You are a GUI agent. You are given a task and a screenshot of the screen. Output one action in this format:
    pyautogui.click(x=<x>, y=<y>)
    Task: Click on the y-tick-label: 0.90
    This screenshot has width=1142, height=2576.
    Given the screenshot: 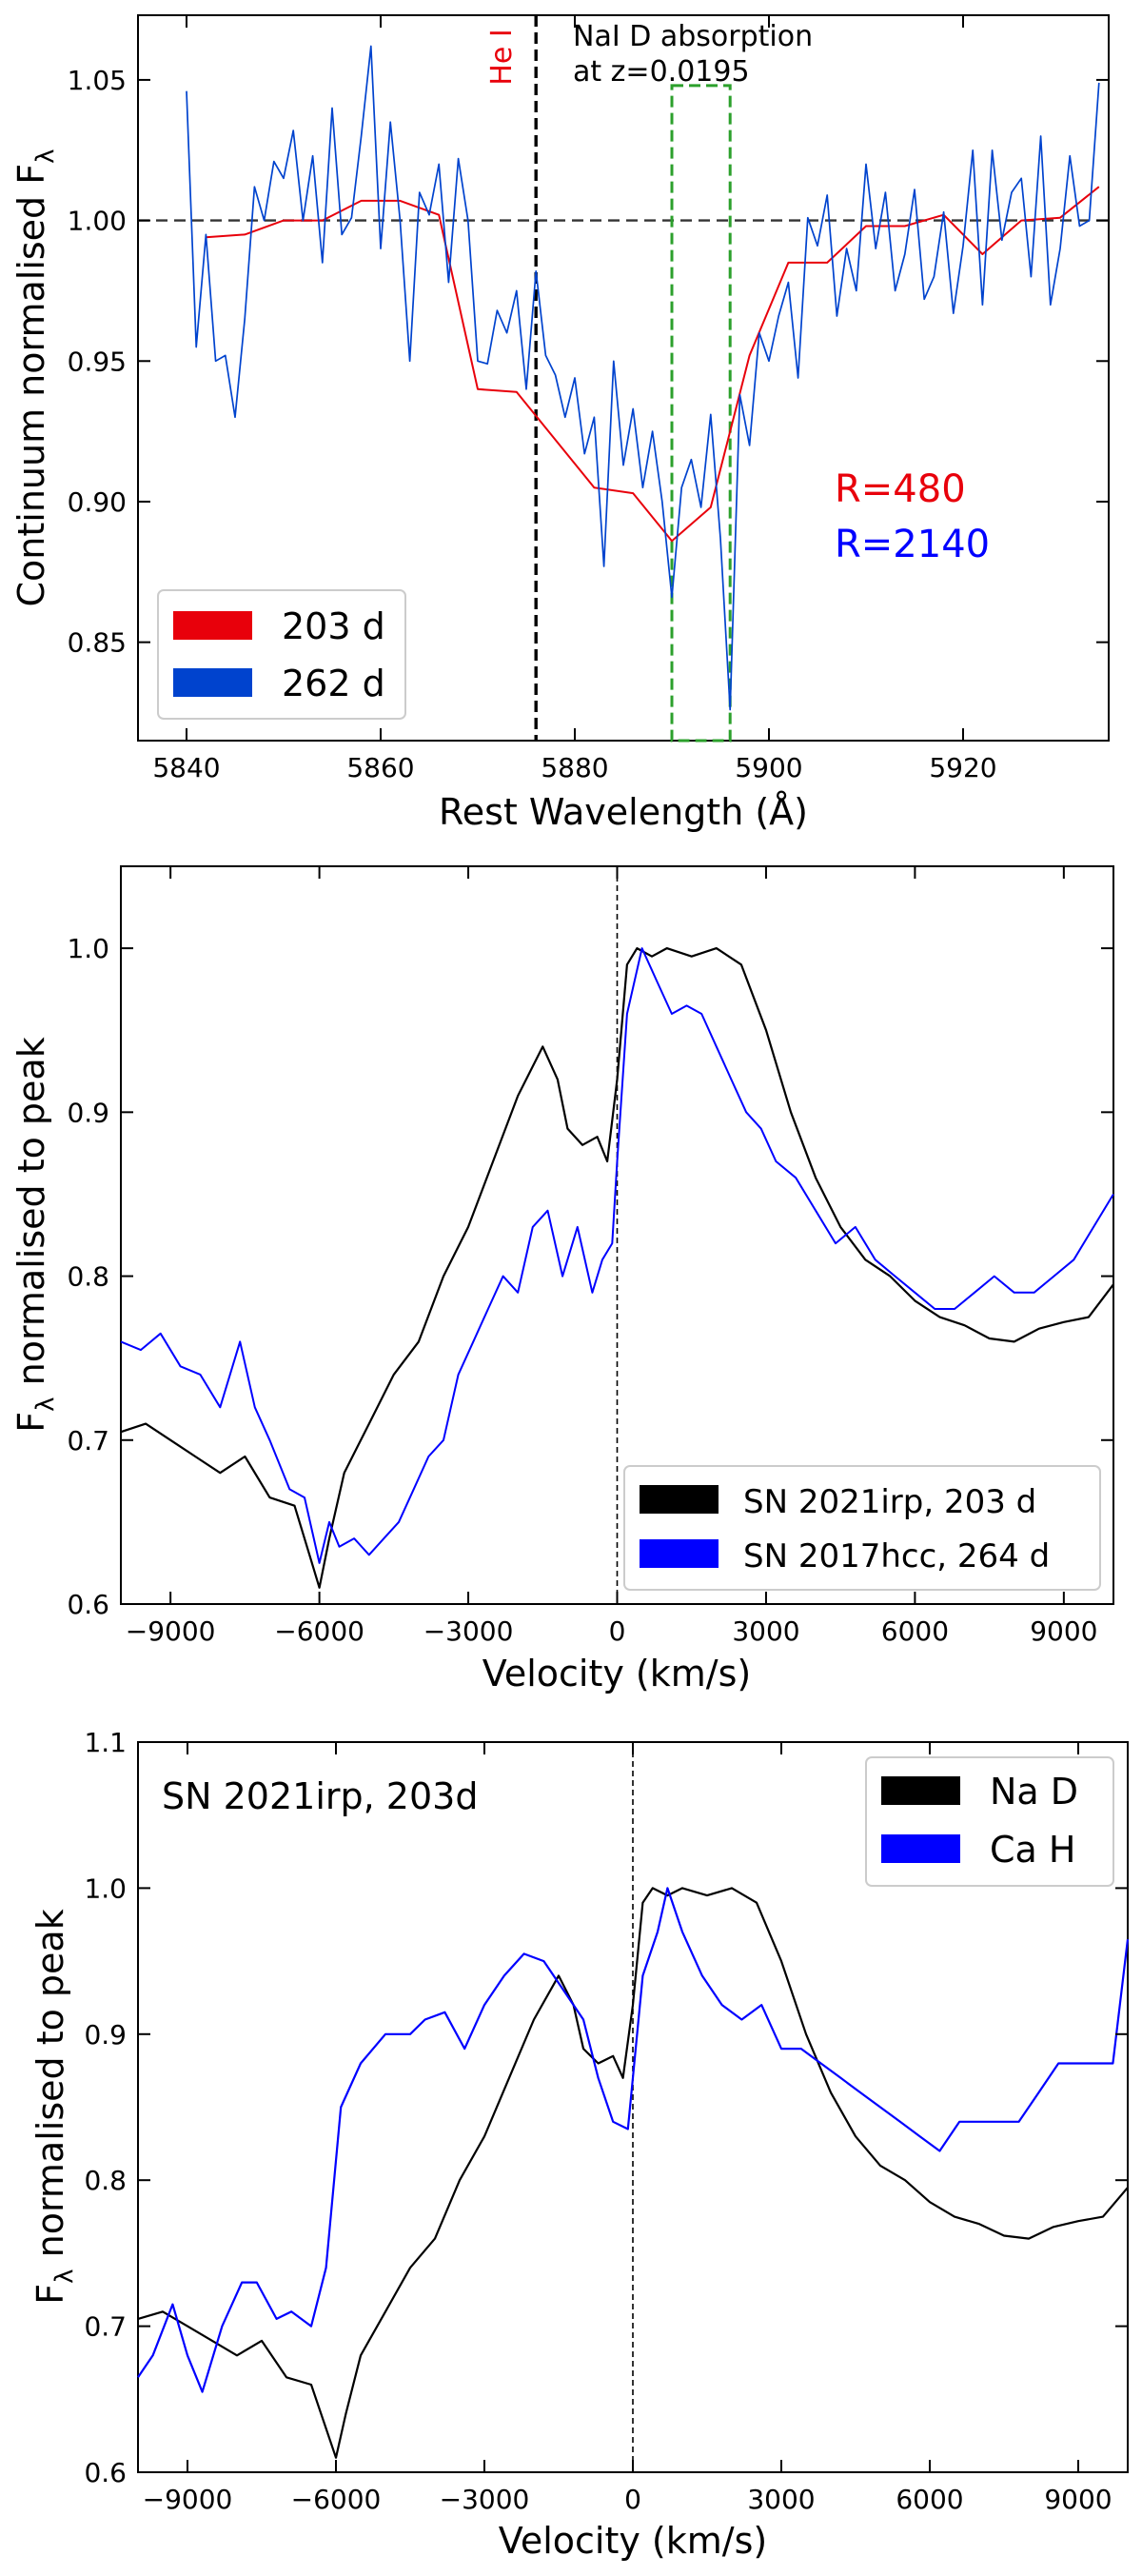 What is the action you would take?
    pyautogui.click(x=97, y=502)
    